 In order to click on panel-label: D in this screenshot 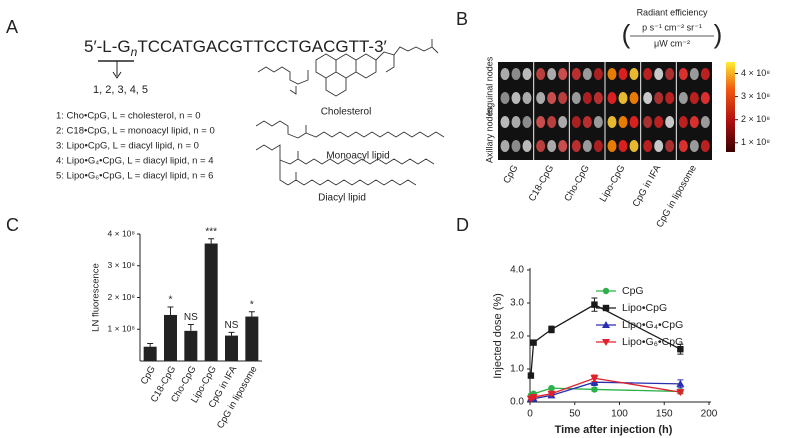, I will do `click(462, 225)`.